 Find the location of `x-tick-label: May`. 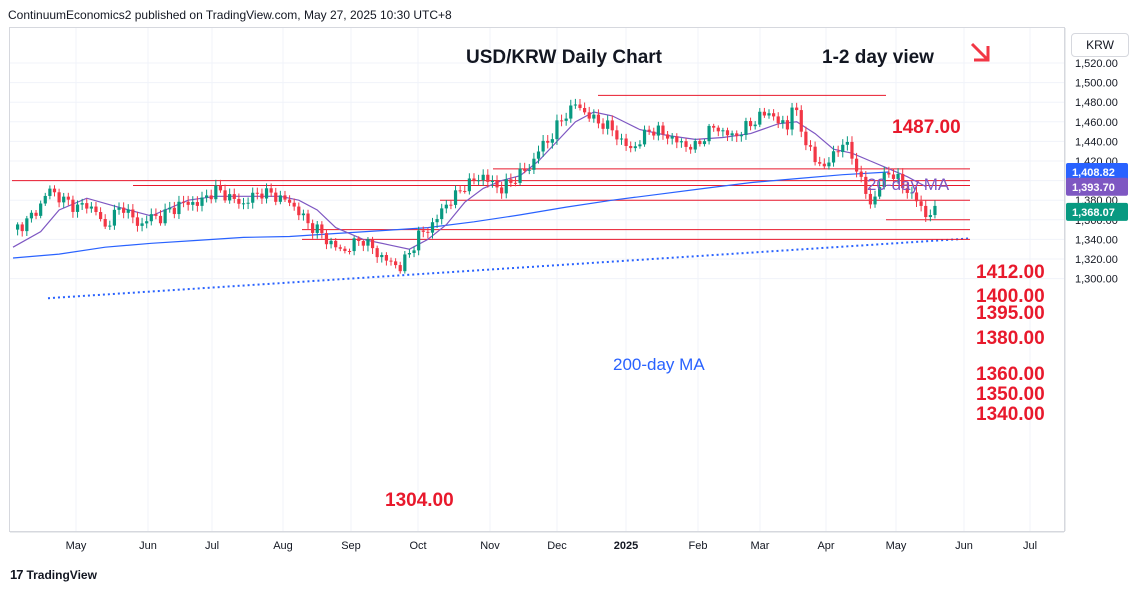

x-tick-label: May is located at coordinates (76, 546).